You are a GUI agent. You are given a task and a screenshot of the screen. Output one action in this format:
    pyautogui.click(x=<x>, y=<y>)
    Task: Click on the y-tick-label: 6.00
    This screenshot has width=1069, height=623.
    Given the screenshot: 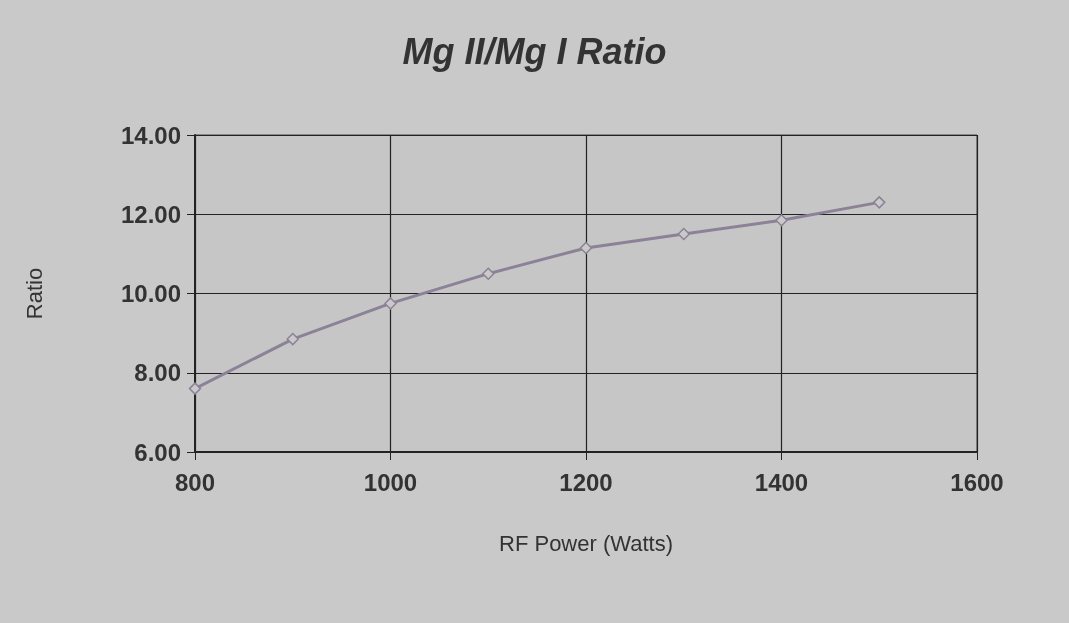 What is the action you would take?
    pyautogui.click(x=157, y=452)
    